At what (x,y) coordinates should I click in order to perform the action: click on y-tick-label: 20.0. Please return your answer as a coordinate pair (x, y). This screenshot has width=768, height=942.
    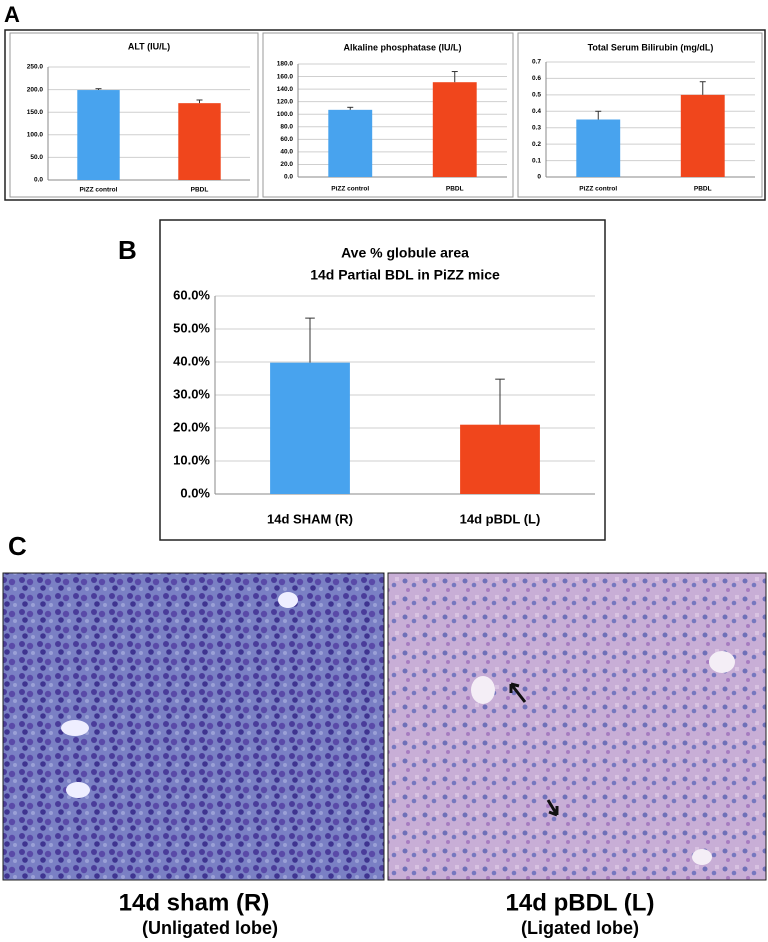
    Looking at the image, I should click on (286, 164).